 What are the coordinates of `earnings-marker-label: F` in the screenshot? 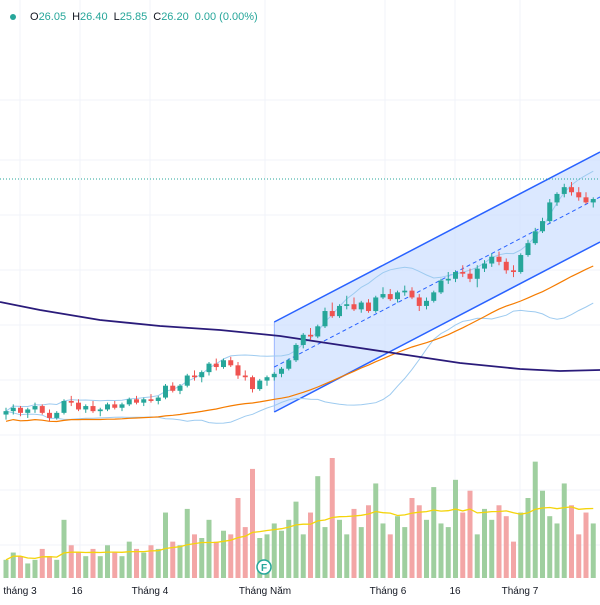 It's located at (264, 568).